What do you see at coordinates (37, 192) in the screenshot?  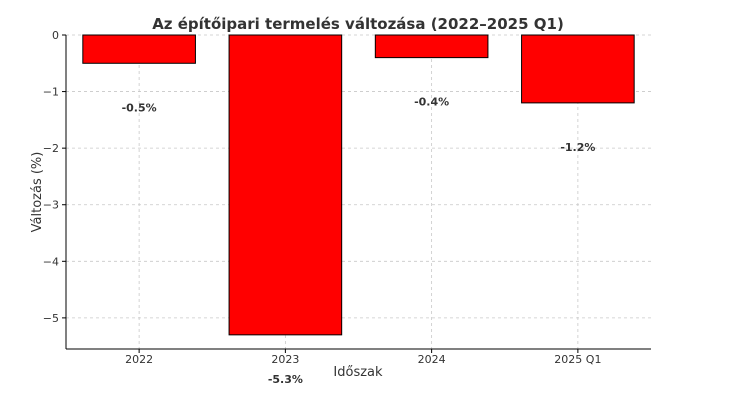 I see `y-axis-label: Változás (%)` at bounding box center [37, 192].